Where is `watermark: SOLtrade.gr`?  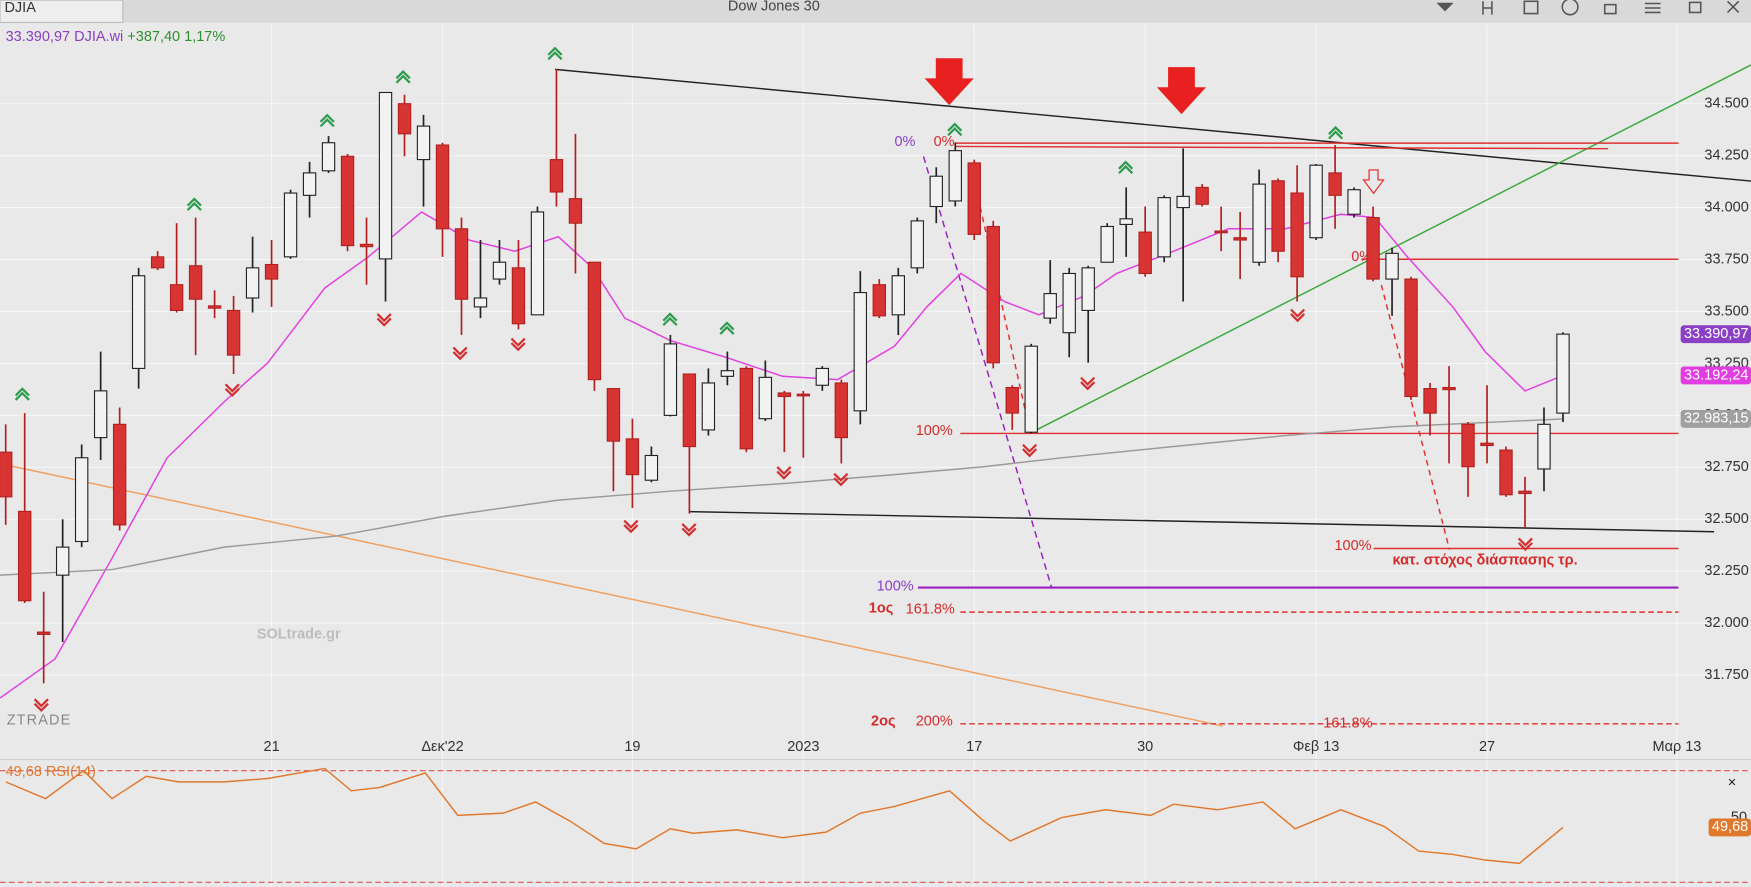 watermark: SOLtrade.gr is located at coordinates (299, 634).